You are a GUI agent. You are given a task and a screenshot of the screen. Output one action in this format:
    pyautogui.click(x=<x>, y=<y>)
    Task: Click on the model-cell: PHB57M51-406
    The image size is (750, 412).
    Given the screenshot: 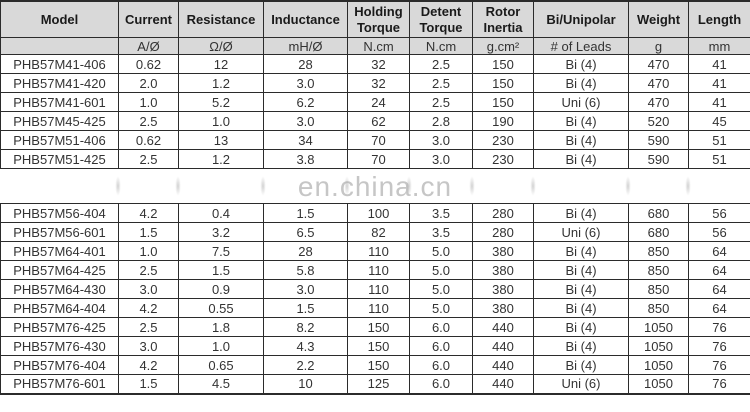 What is the action you would take?
    pyautogui.click(x=59, y=140)
    